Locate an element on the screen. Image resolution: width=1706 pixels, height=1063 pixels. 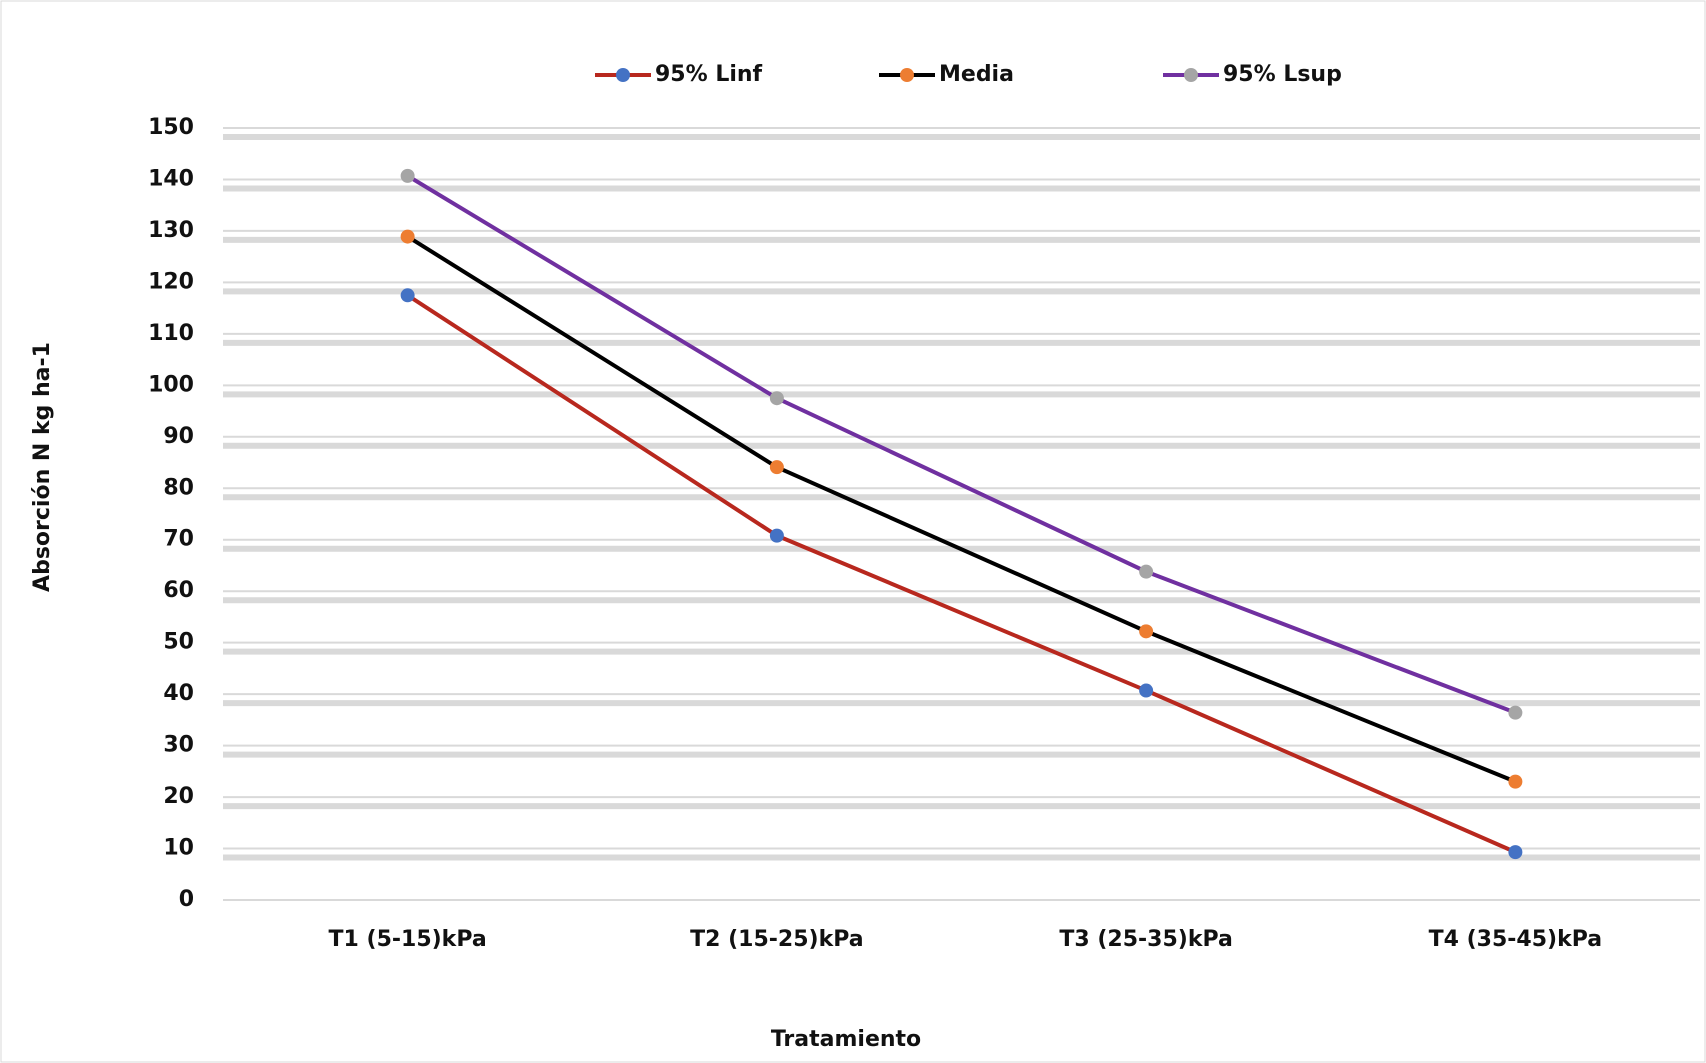
x-tick-label: T4 (35-45)kPa is located at coordinates (1515, 939).